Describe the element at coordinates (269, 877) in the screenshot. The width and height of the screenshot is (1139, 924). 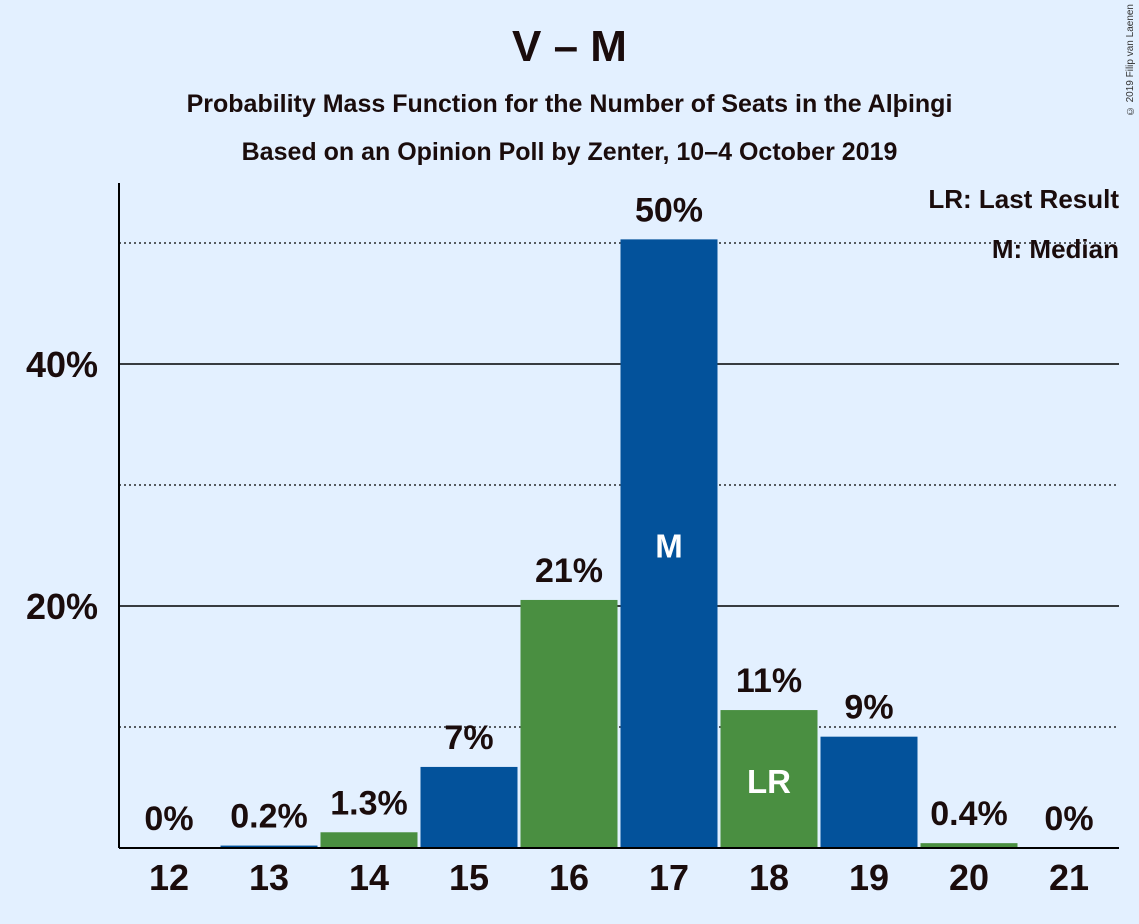
I see `x-tick-label: 13` at that location.